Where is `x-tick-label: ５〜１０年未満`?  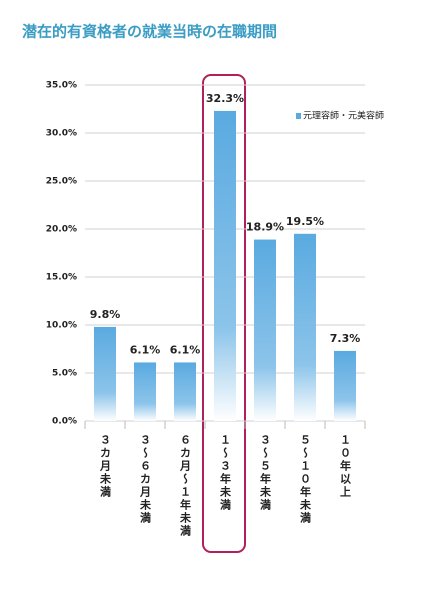 x-tick-label: ５〜１０年未満 is located at coordinates (306, 479).